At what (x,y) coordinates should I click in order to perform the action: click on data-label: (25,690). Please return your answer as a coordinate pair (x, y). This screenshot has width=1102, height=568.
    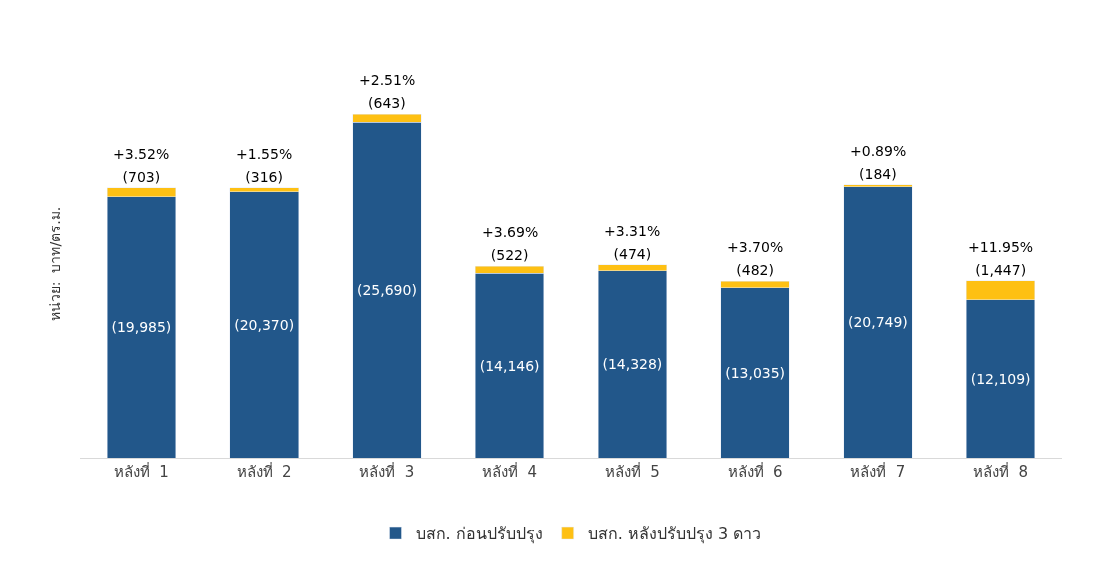
    Looking at the image, I should click on (386, 290).